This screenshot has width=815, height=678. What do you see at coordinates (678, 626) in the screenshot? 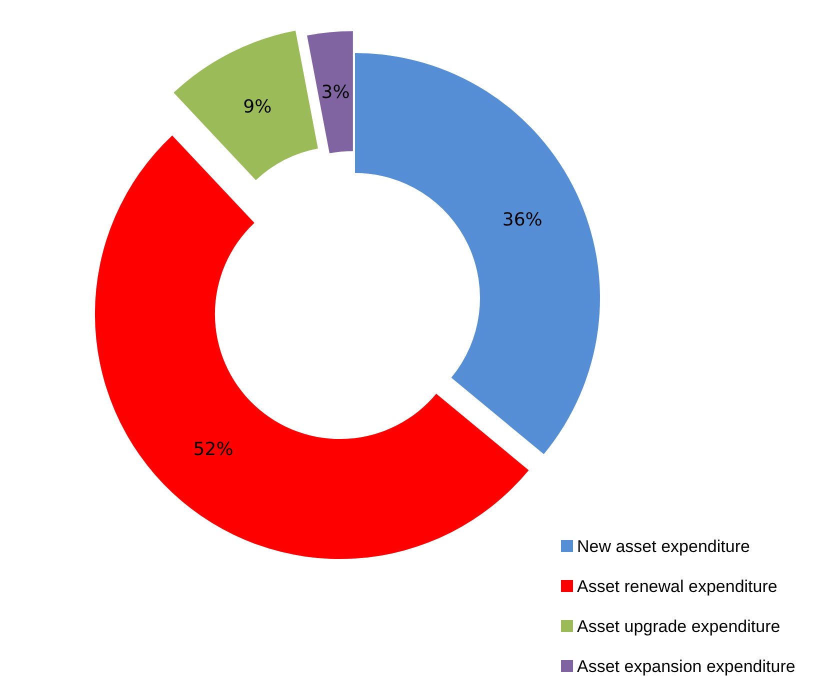
I see `legend-label: Asset upgrade expenditure` at bounding box center [678, 626].